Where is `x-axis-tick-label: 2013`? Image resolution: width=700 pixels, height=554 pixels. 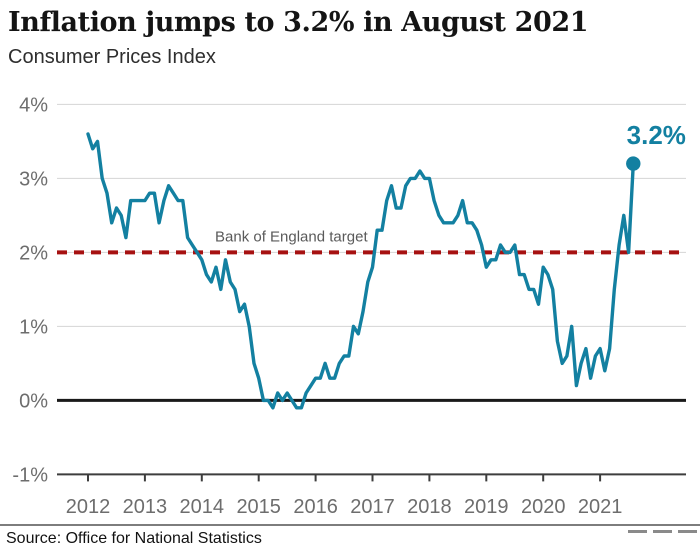 x-axis-tick-label: 2013 is located at coordinates (145, 507).